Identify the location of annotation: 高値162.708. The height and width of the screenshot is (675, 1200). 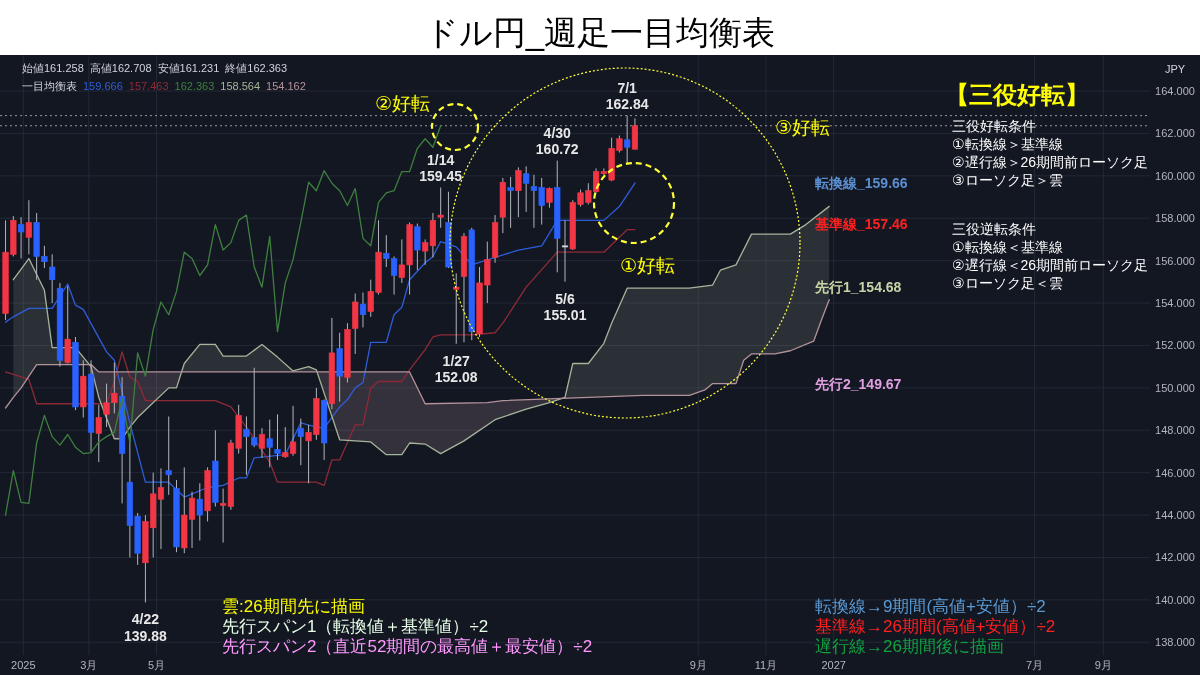
(120, 68).